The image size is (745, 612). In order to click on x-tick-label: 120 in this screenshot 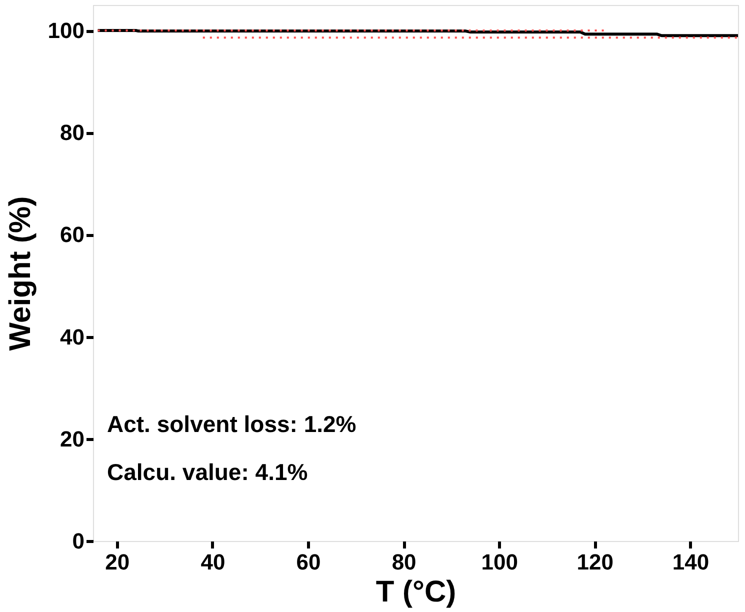, I will do `click(595, 562)`.